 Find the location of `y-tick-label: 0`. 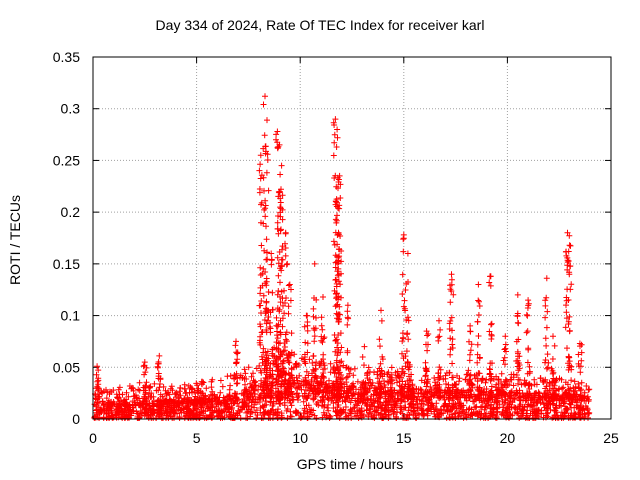

y-tick-label: 0 is located at coordinates (76, 419).